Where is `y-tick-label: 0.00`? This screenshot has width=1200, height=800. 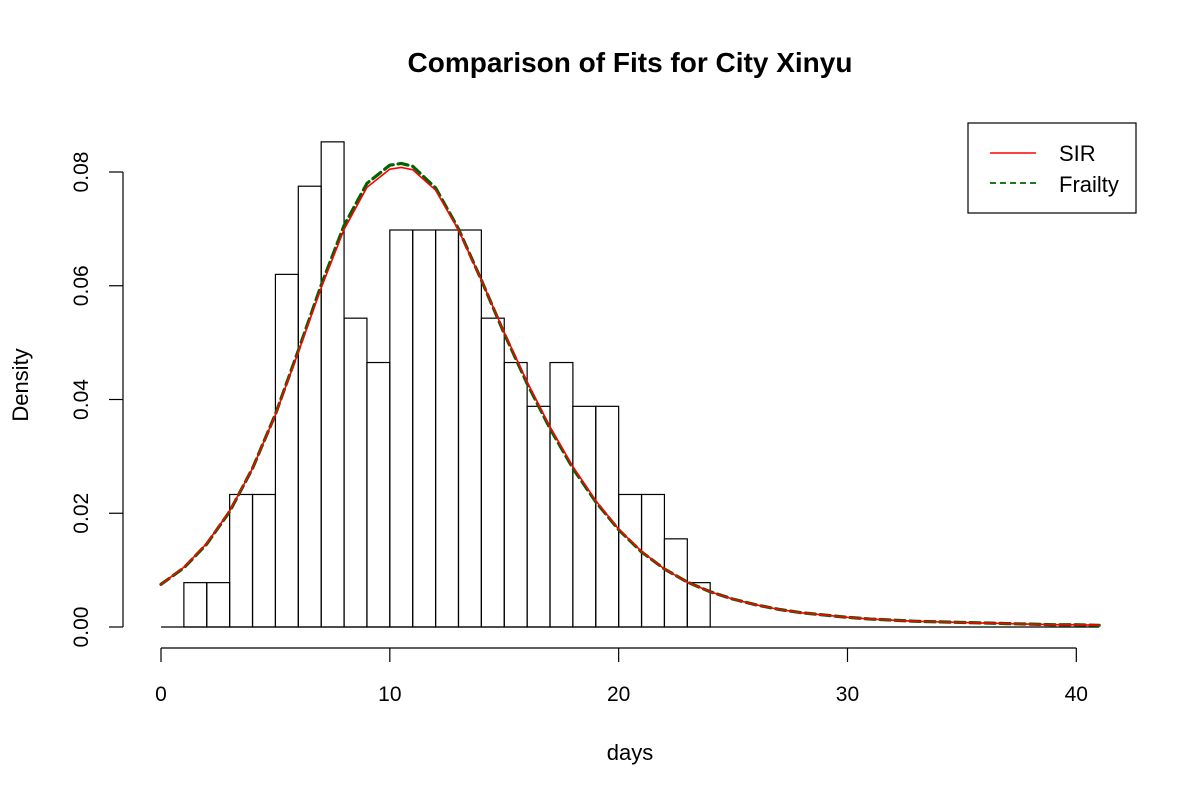 y-tick-label: 0.00 is located at coordinates (81, 627).